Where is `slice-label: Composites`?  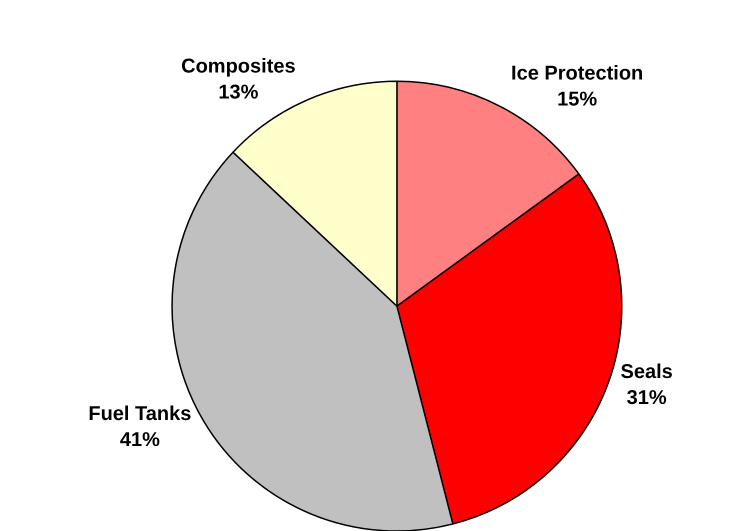 slice-label: Composites is located at coordinates (238, 67).